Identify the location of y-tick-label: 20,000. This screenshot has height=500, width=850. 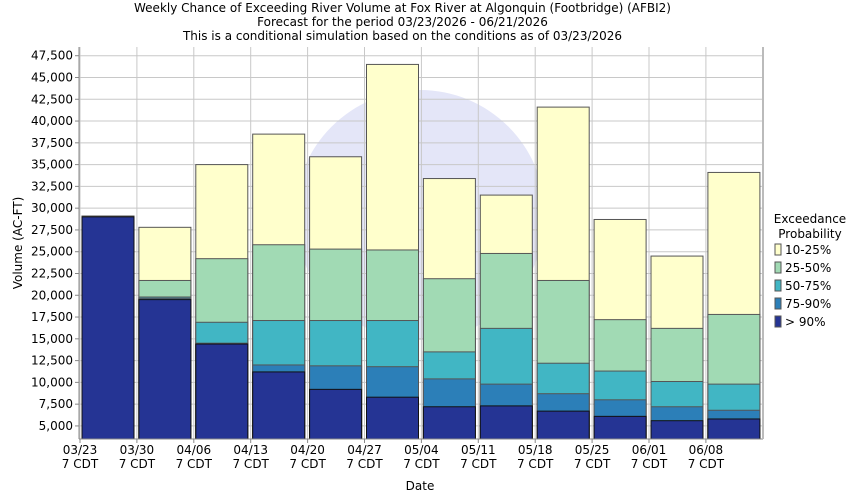
(52, 295).